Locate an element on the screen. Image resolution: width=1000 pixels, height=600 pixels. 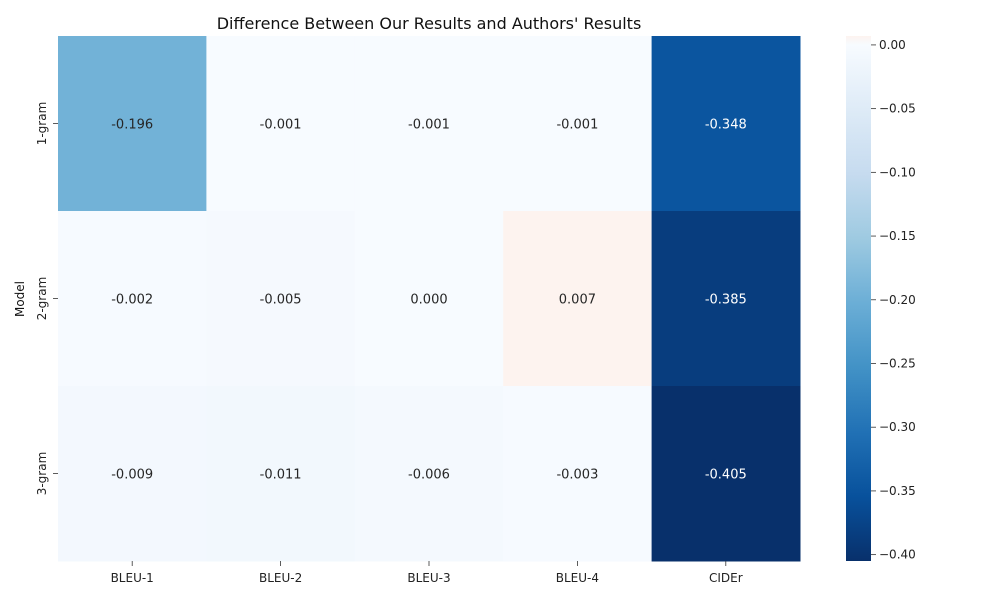
x-tick-label: BLEU-4 is located at coordinates (577, 578).